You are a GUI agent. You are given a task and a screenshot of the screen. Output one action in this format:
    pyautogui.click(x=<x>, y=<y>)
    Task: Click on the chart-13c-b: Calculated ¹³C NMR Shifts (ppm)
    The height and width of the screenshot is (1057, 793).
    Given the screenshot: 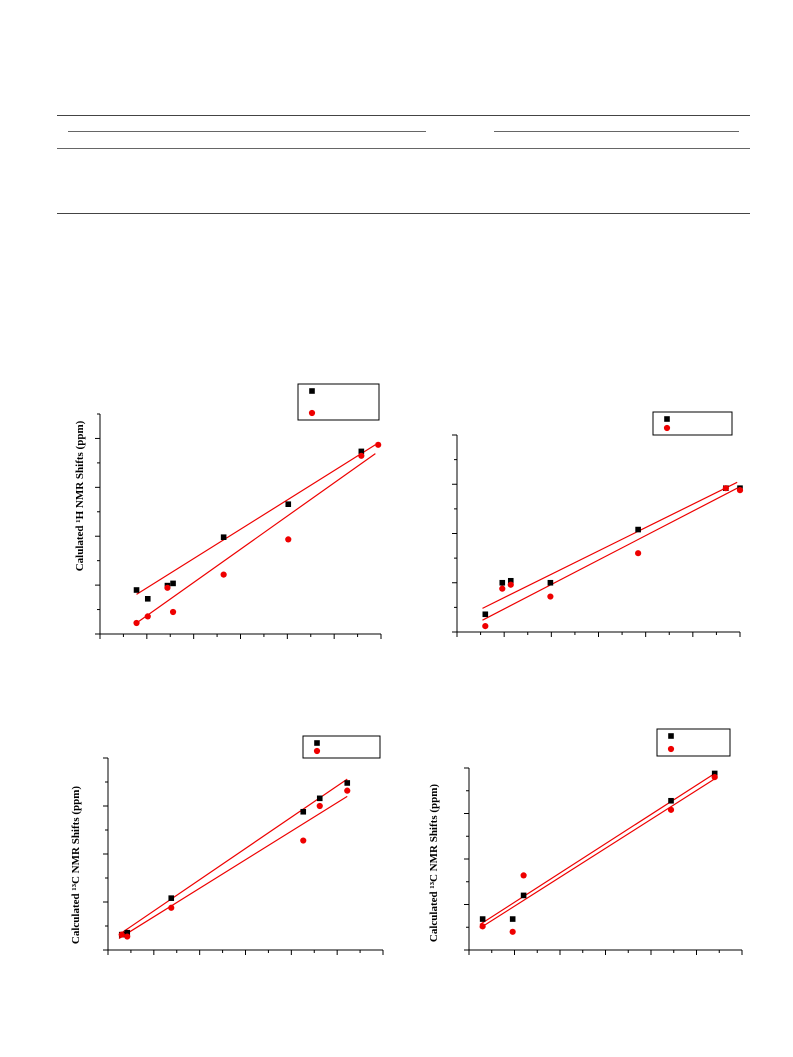 What is the action you would take?
    pyautogui.click(x=585, y=841)
    